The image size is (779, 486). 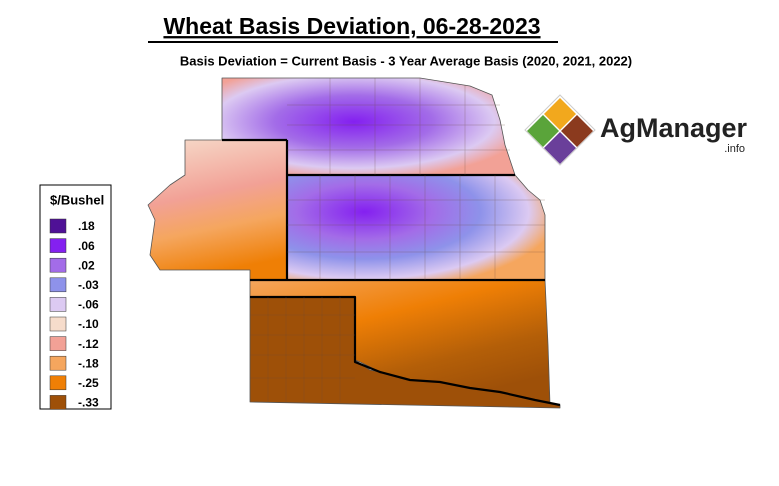 What do you see at coordinates (351, 26) in the screenshot?
I see `title: Wheat Basis Deviation, 06-28-2023` at bounding box center [351, 26].